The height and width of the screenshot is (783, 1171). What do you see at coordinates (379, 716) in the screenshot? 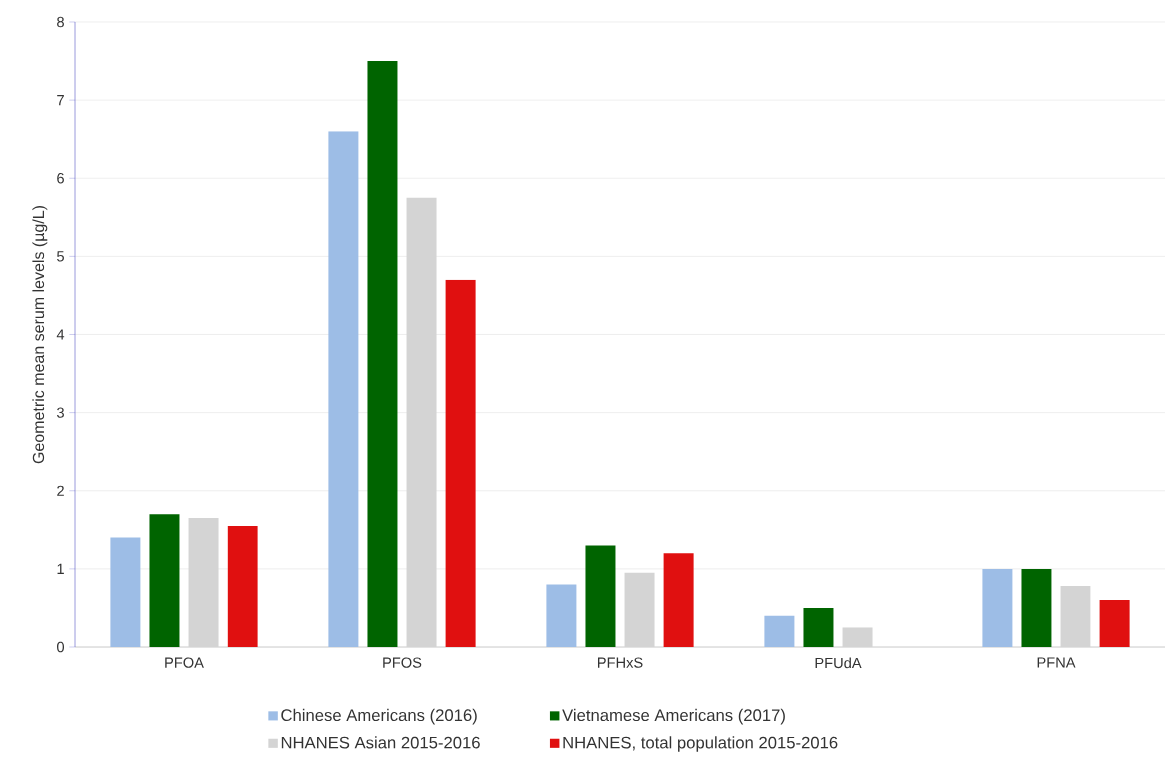
I see `legend-label: Chinese Americans (2016)` at bounding box center [379, 716].